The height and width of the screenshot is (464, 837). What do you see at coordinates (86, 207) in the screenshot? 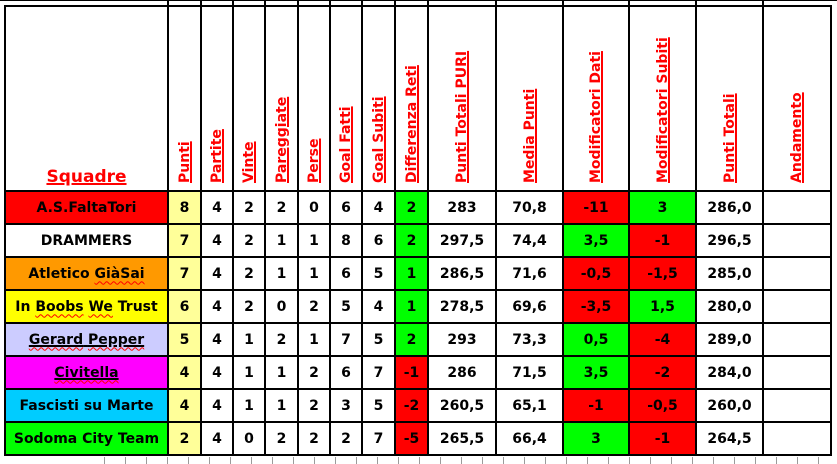
I see `team-cell-1: A.S.FaltaTori` at bounding box center [86, 207].